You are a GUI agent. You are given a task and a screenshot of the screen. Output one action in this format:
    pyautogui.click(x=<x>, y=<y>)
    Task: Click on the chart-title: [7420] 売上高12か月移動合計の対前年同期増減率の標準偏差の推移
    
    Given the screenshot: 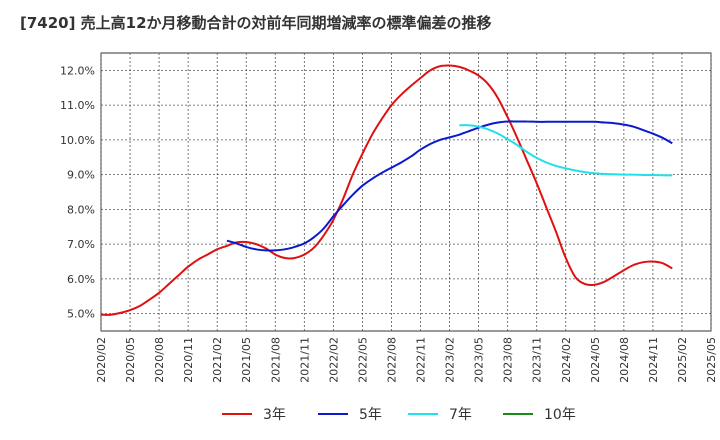 What is the action you would take?
    pyautogui.click(x=256, y=23)
    